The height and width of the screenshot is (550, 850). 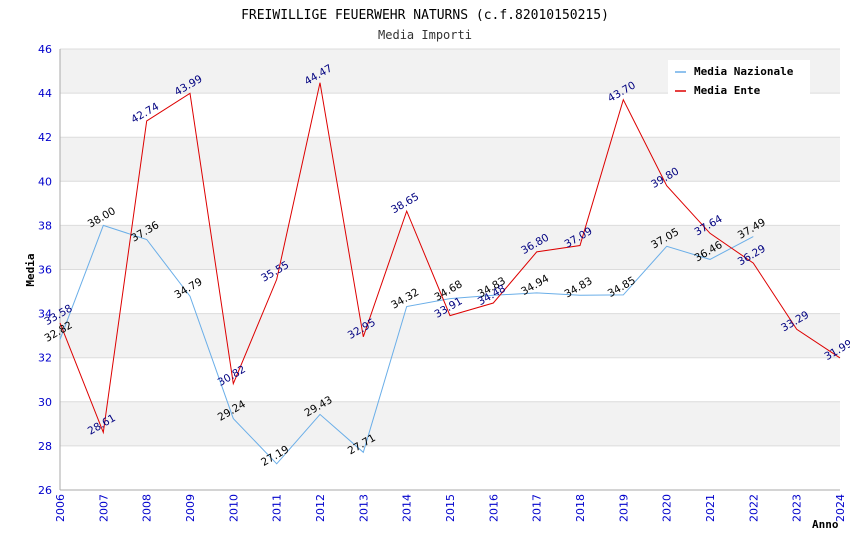 What do you see at coordinates (147, 508) in the screenshot?
I see `x-tick-label: 2008` at bounding box center [147, 508].